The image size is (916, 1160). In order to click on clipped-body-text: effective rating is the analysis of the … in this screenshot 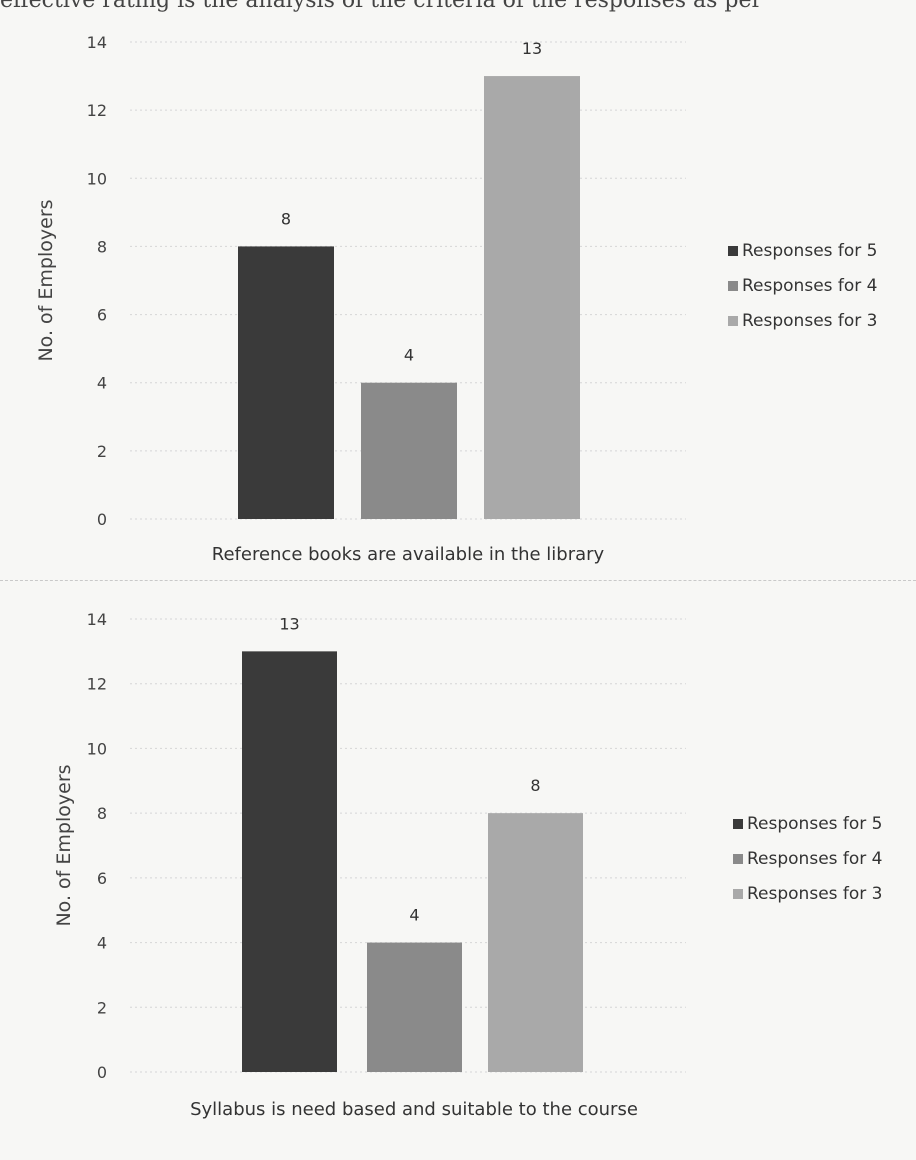, I will do `click(381, 6)`.